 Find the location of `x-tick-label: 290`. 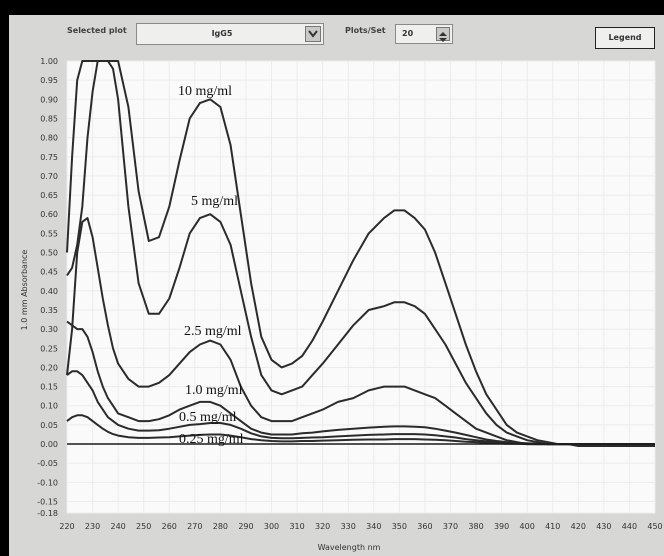

x-tick-label: 290 is located at coordinates (245, 526).